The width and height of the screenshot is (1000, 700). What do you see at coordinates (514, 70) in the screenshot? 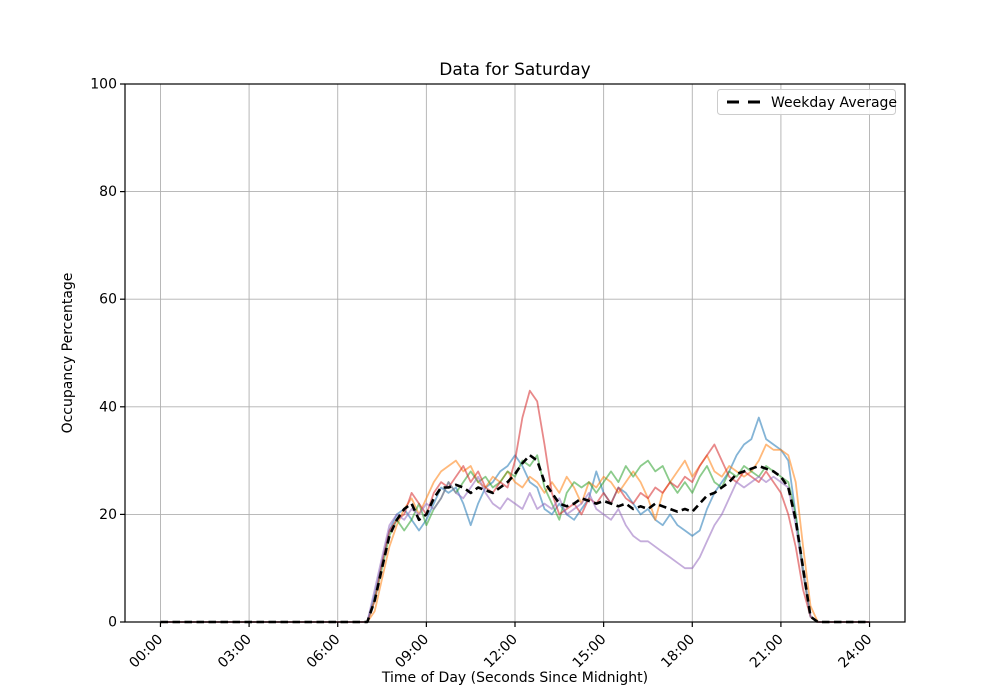
I see `chart-title: Data for Saturday` at bounding box center [514, 70].